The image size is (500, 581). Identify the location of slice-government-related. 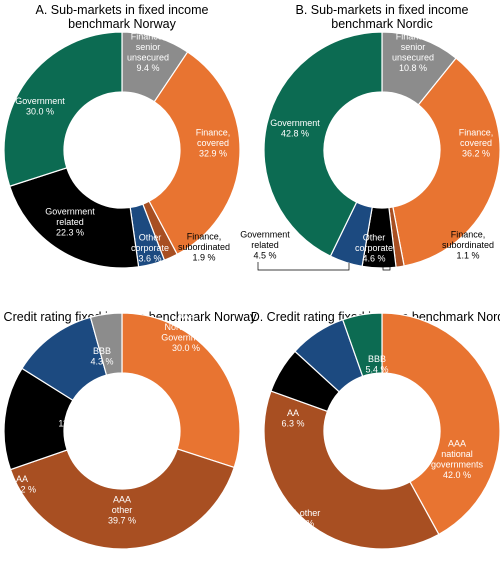
(74, 218).